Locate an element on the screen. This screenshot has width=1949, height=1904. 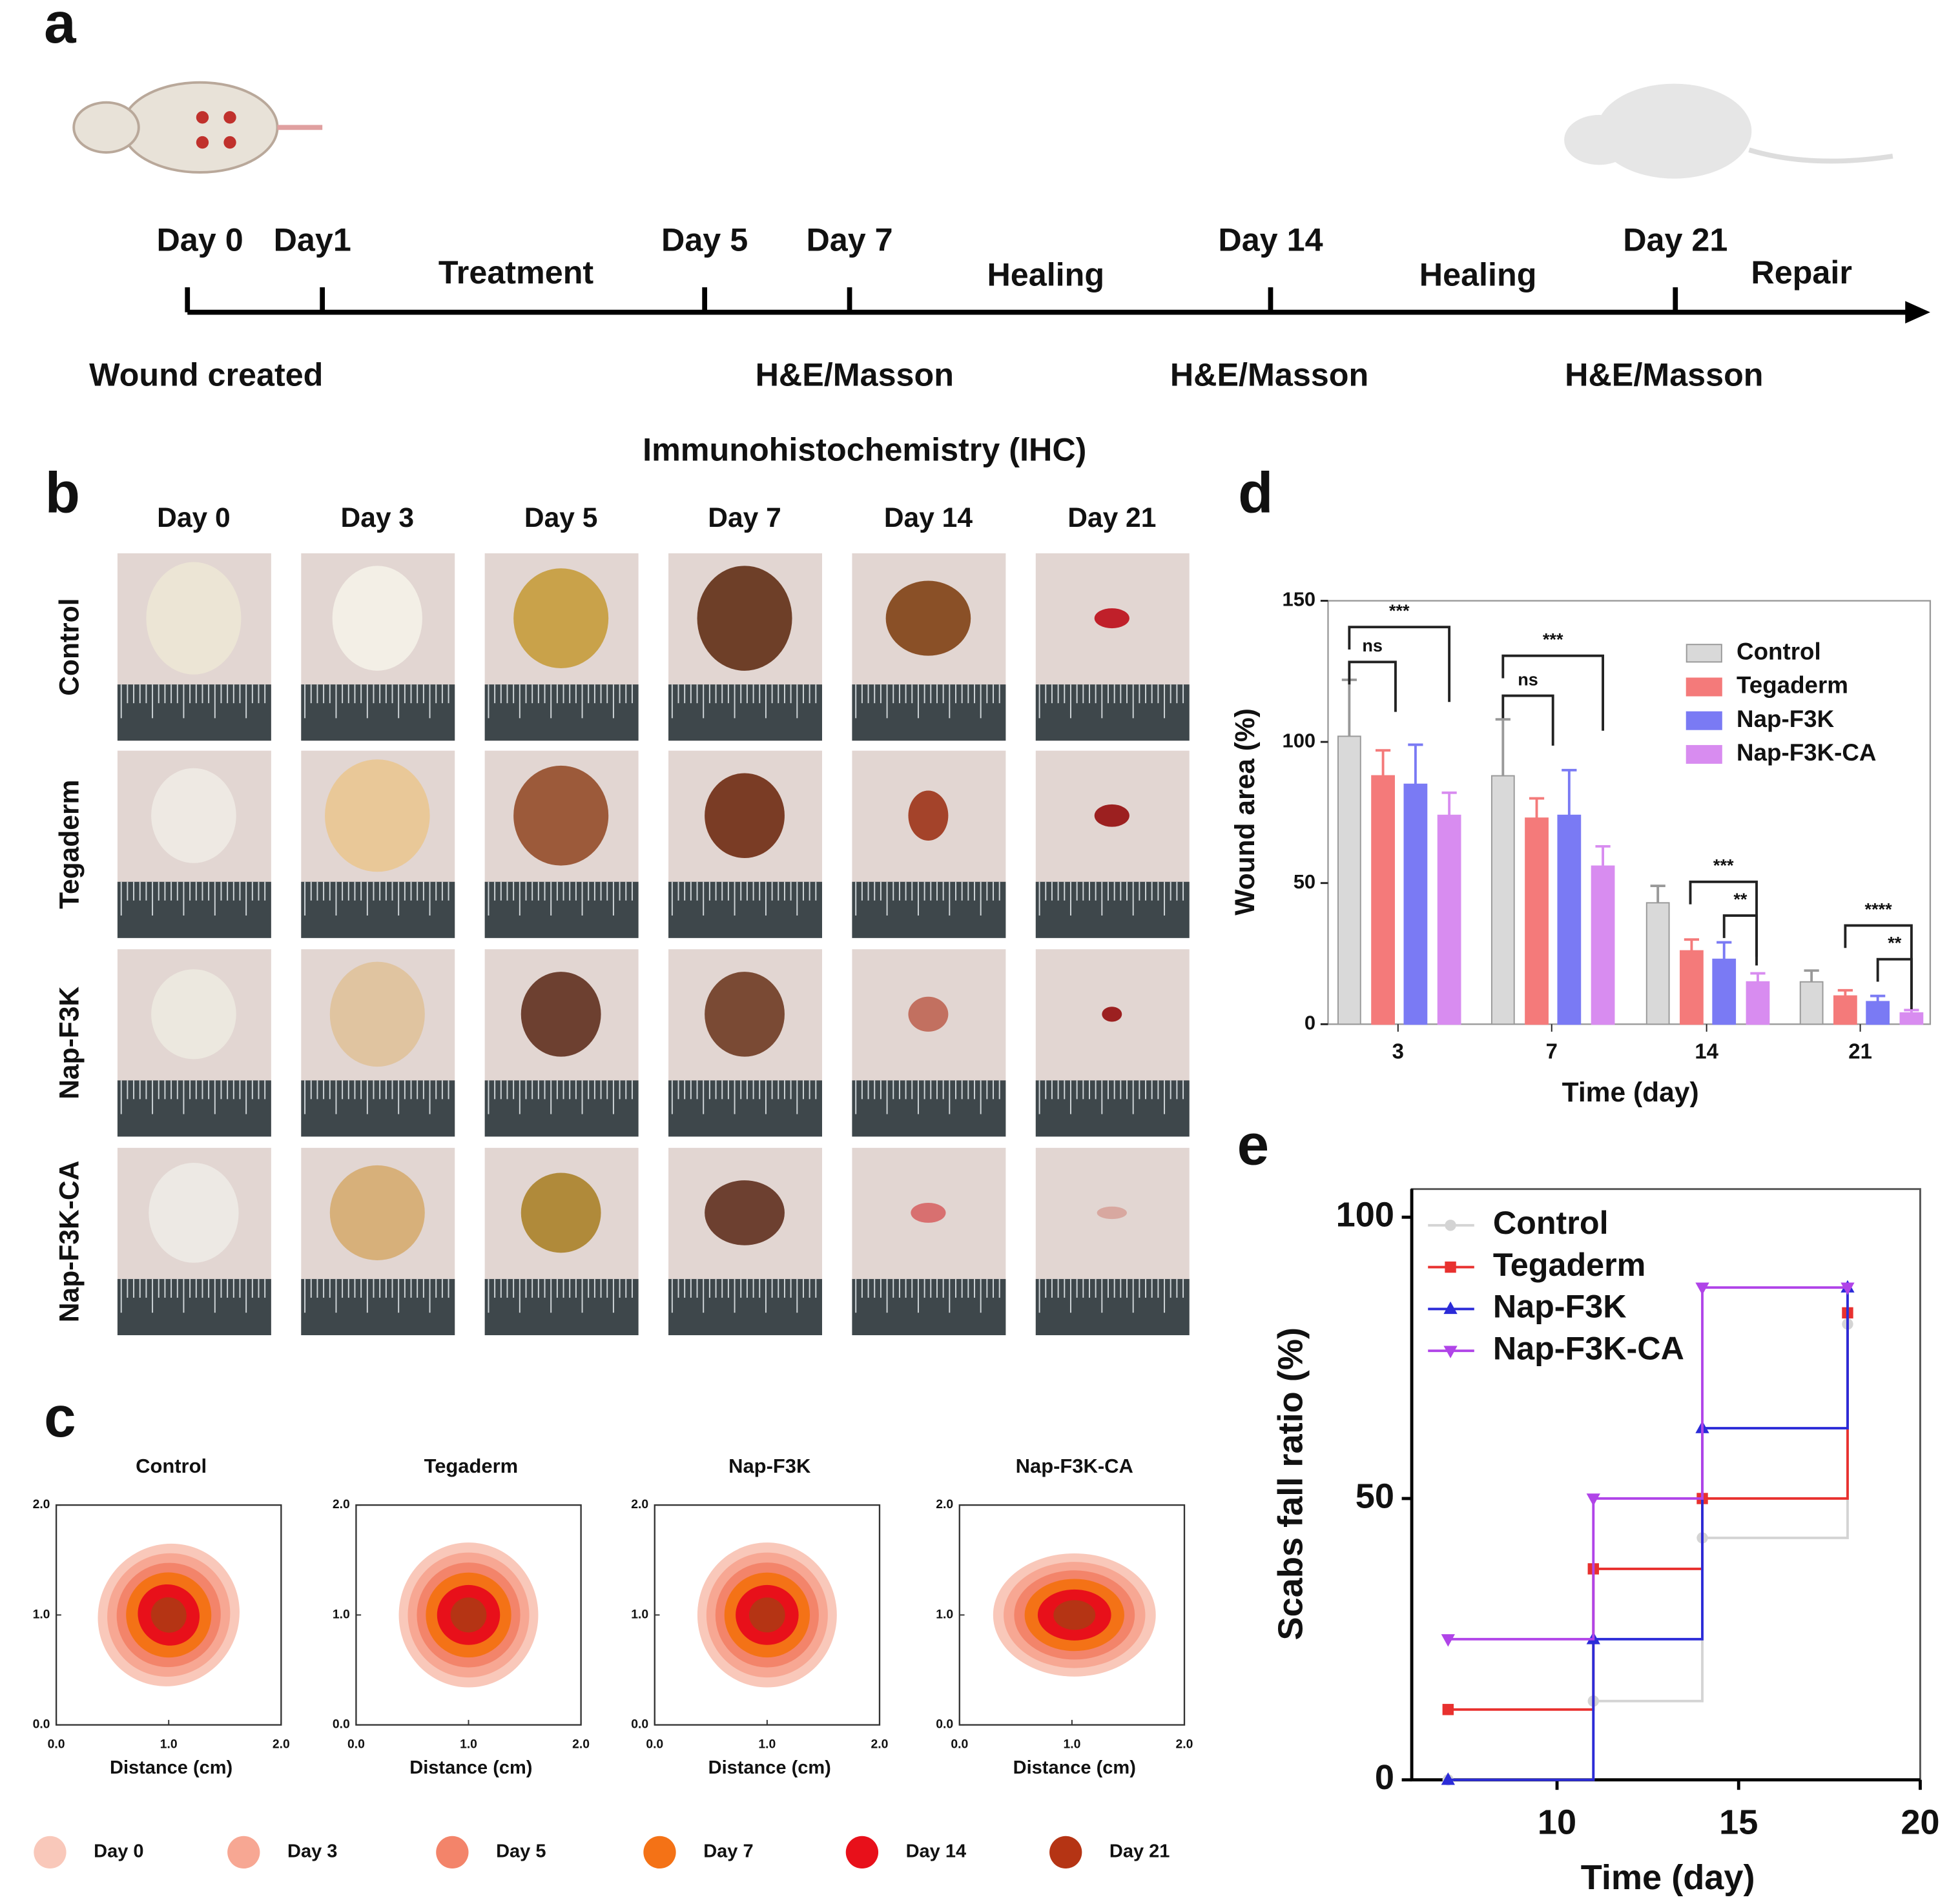
mouse-top is located at coordinates (197, 127).